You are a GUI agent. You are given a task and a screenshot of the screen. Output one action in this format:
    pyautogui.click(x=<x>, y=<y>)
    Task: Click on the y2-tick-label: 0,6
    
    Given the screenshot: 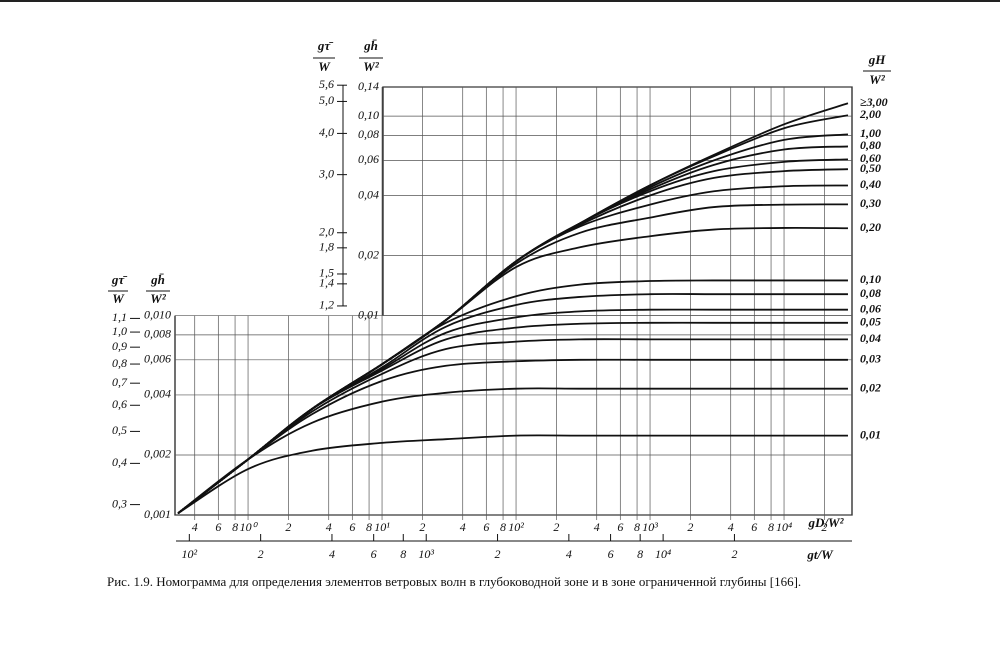 What is the action you would take?
    pyautogui.click(x=119, y=404)
    